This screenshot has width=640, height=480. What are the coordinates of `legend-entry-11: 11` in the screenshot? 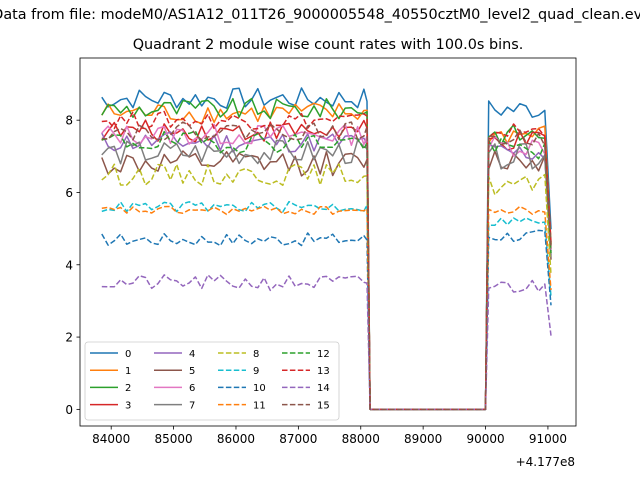 It's located at (242, 405).